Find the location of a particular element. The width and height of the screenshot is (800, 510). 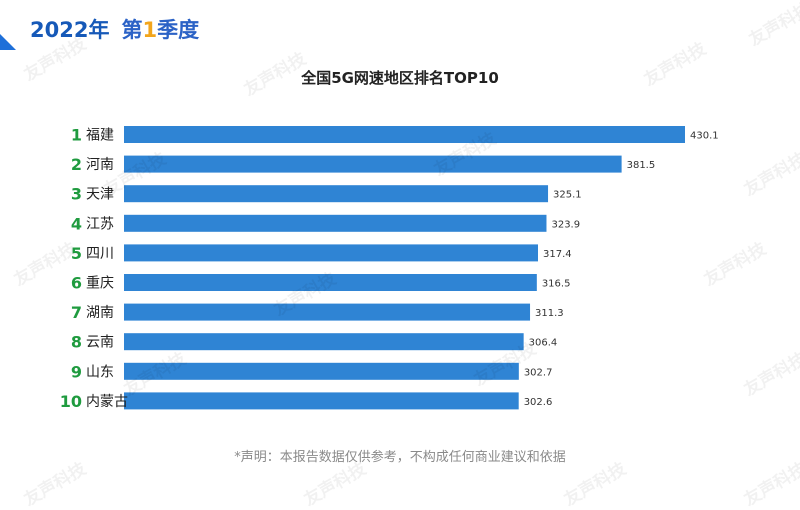

value-label: 316.5 is located at coordinates (556, 284).